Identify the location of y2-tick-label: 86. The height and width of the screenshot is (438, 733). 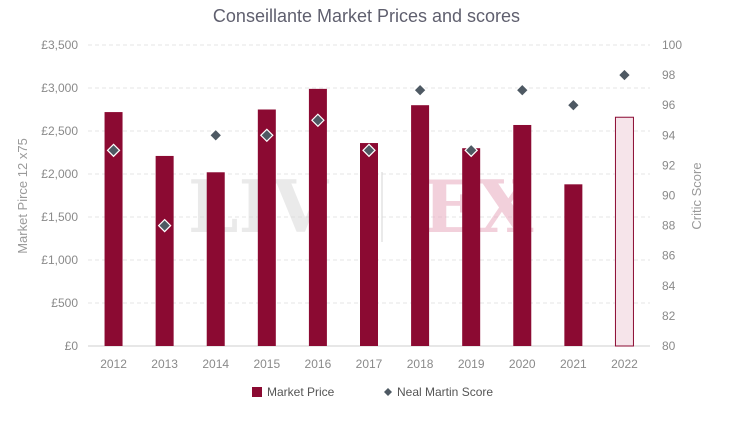
(669, 256).